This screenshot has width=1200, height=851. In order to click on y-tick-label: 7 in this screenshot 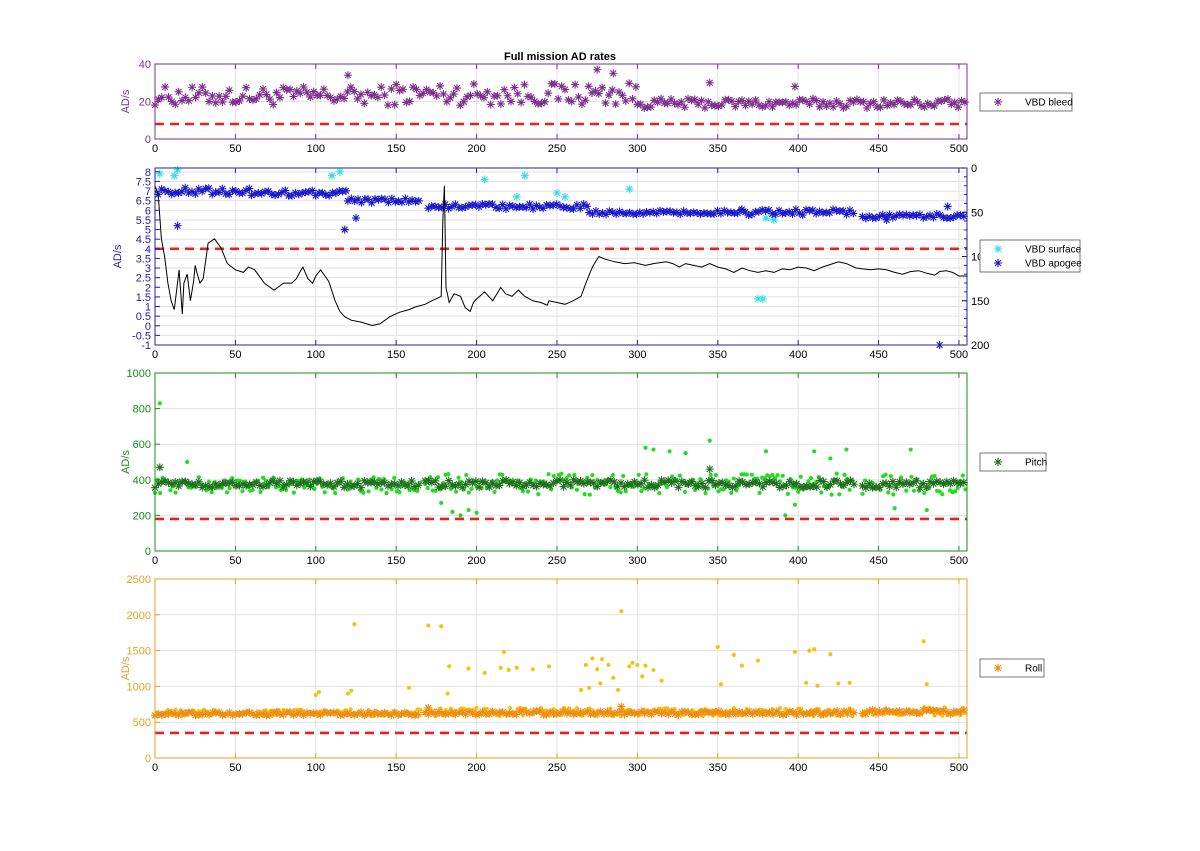, I will do `click(148, 192)`.